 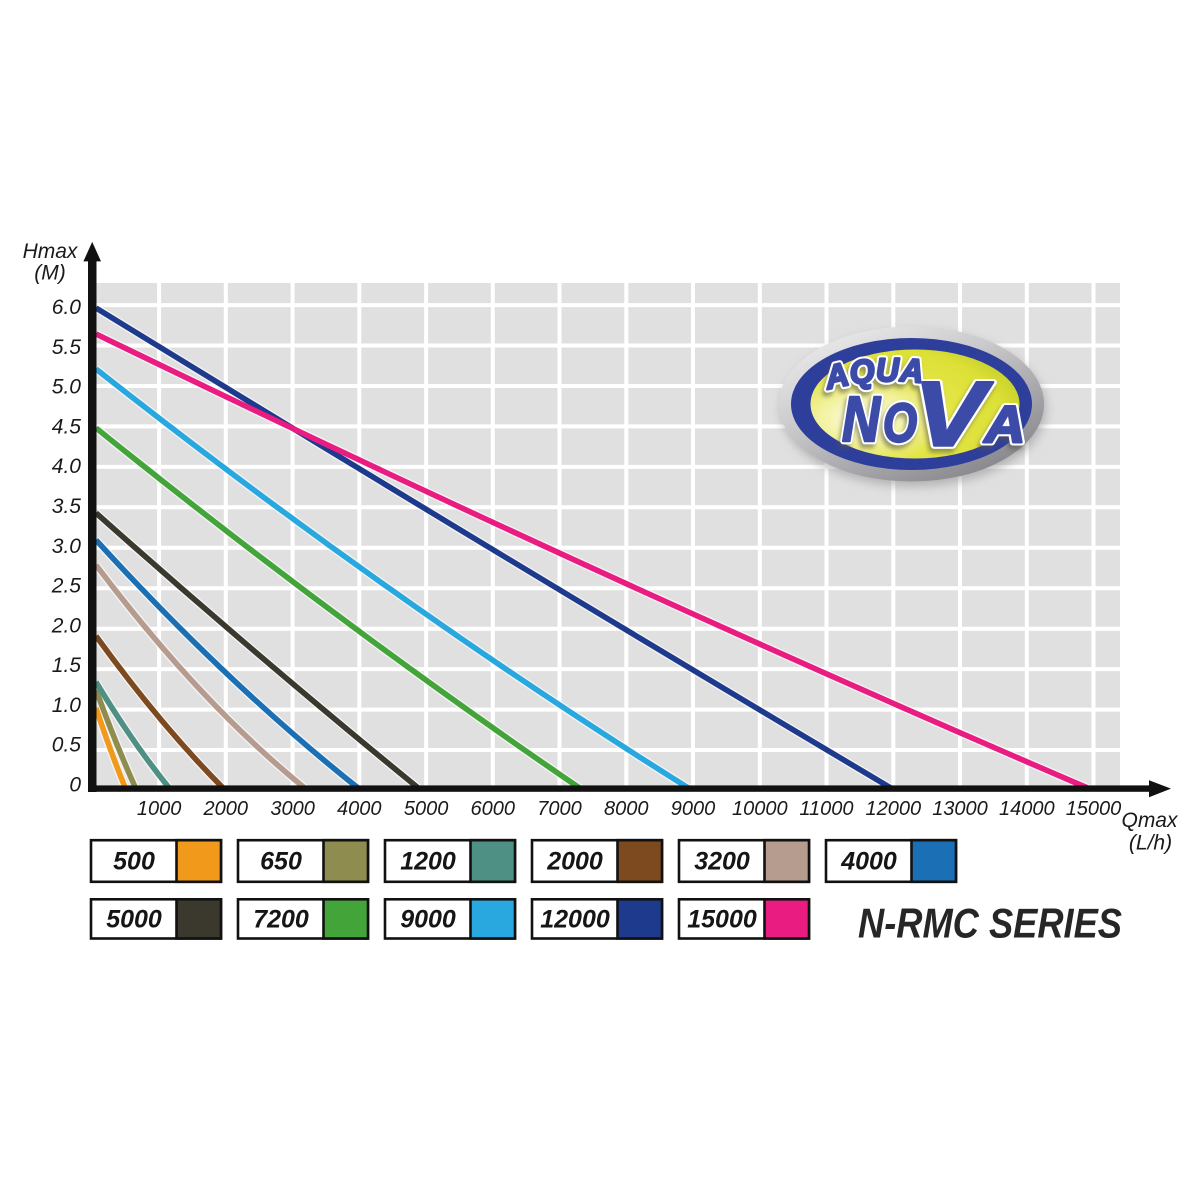 What do you see at coordinates (67, 705) in the screenshot?
I see `svg-text: 1.0` at bounding box center [67, 705].